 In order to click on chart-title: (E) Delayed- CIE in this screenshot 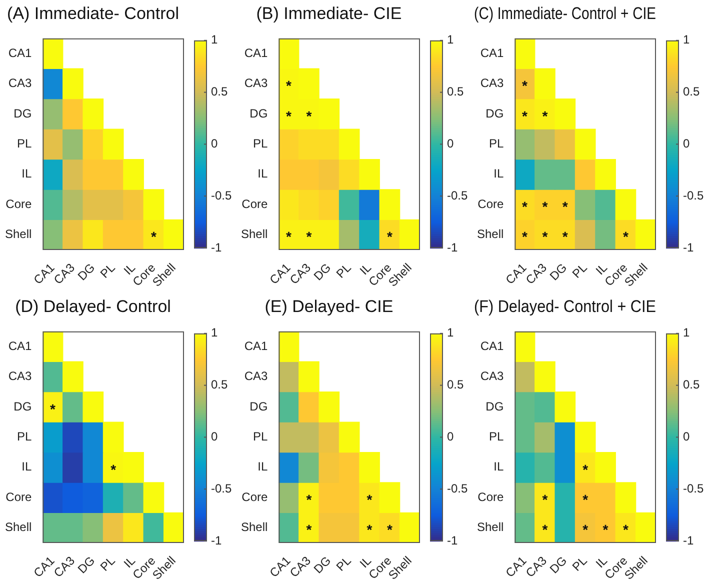, I will do `click(329, 306)`.